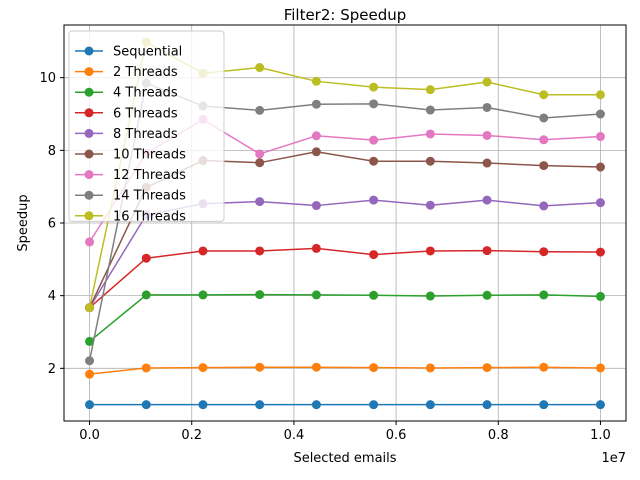  I want to click on legend-item: 12 Threads, so click(130, 175).